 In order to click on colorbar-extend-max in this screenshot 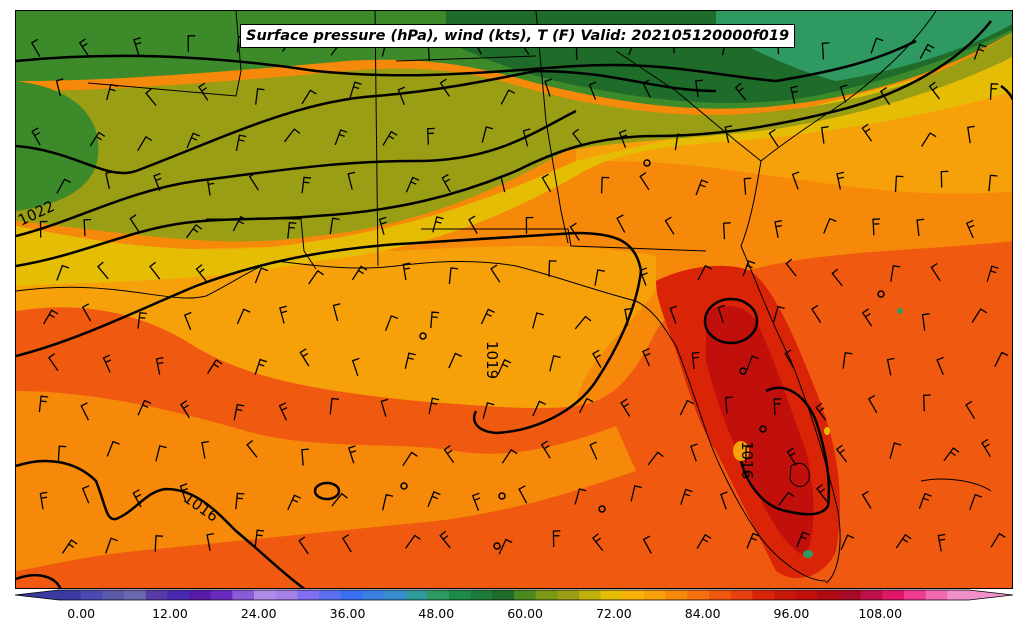, I will do `click(991, 595)`.